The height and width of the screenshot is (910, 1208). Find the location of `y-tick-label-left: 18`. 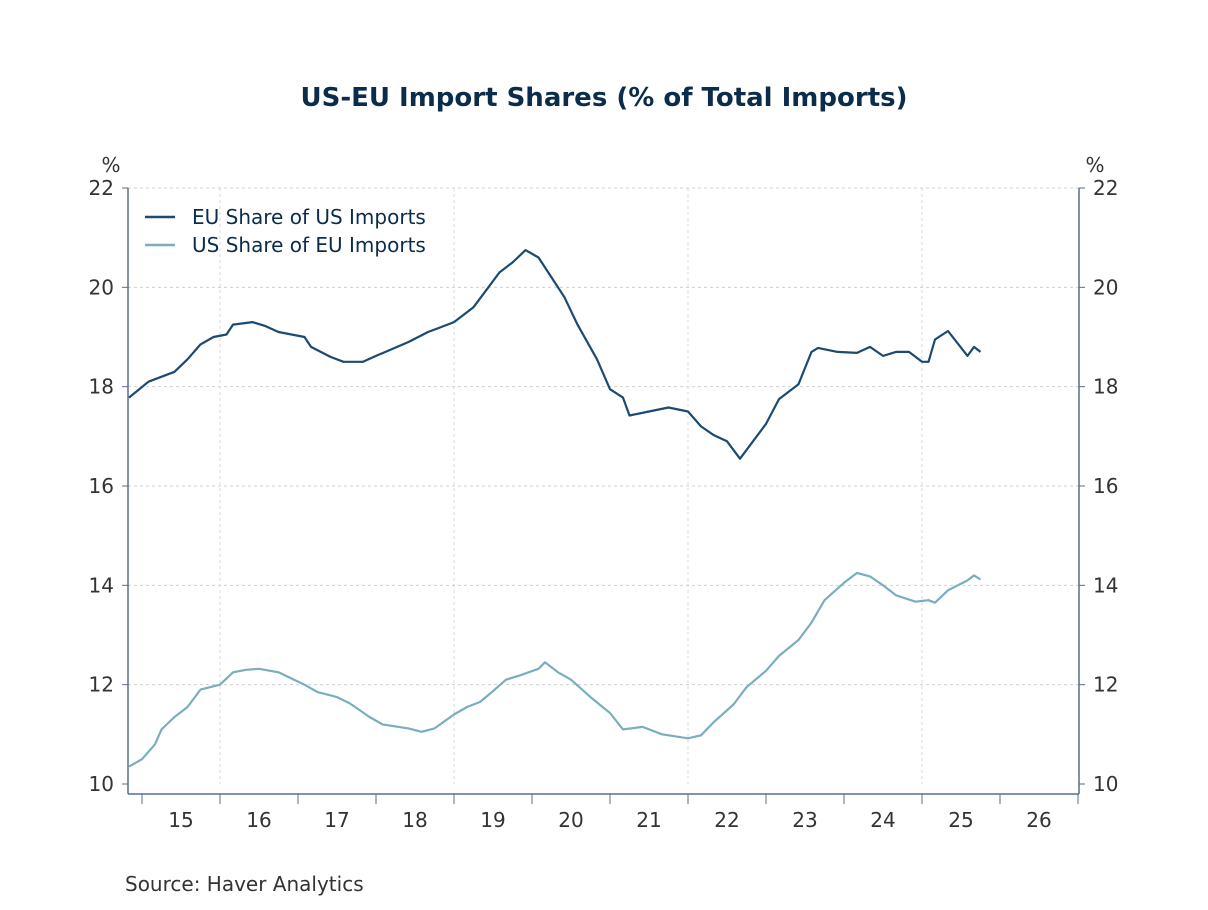

y-tick-label-left: 18 is located at coordinates (101, 387).